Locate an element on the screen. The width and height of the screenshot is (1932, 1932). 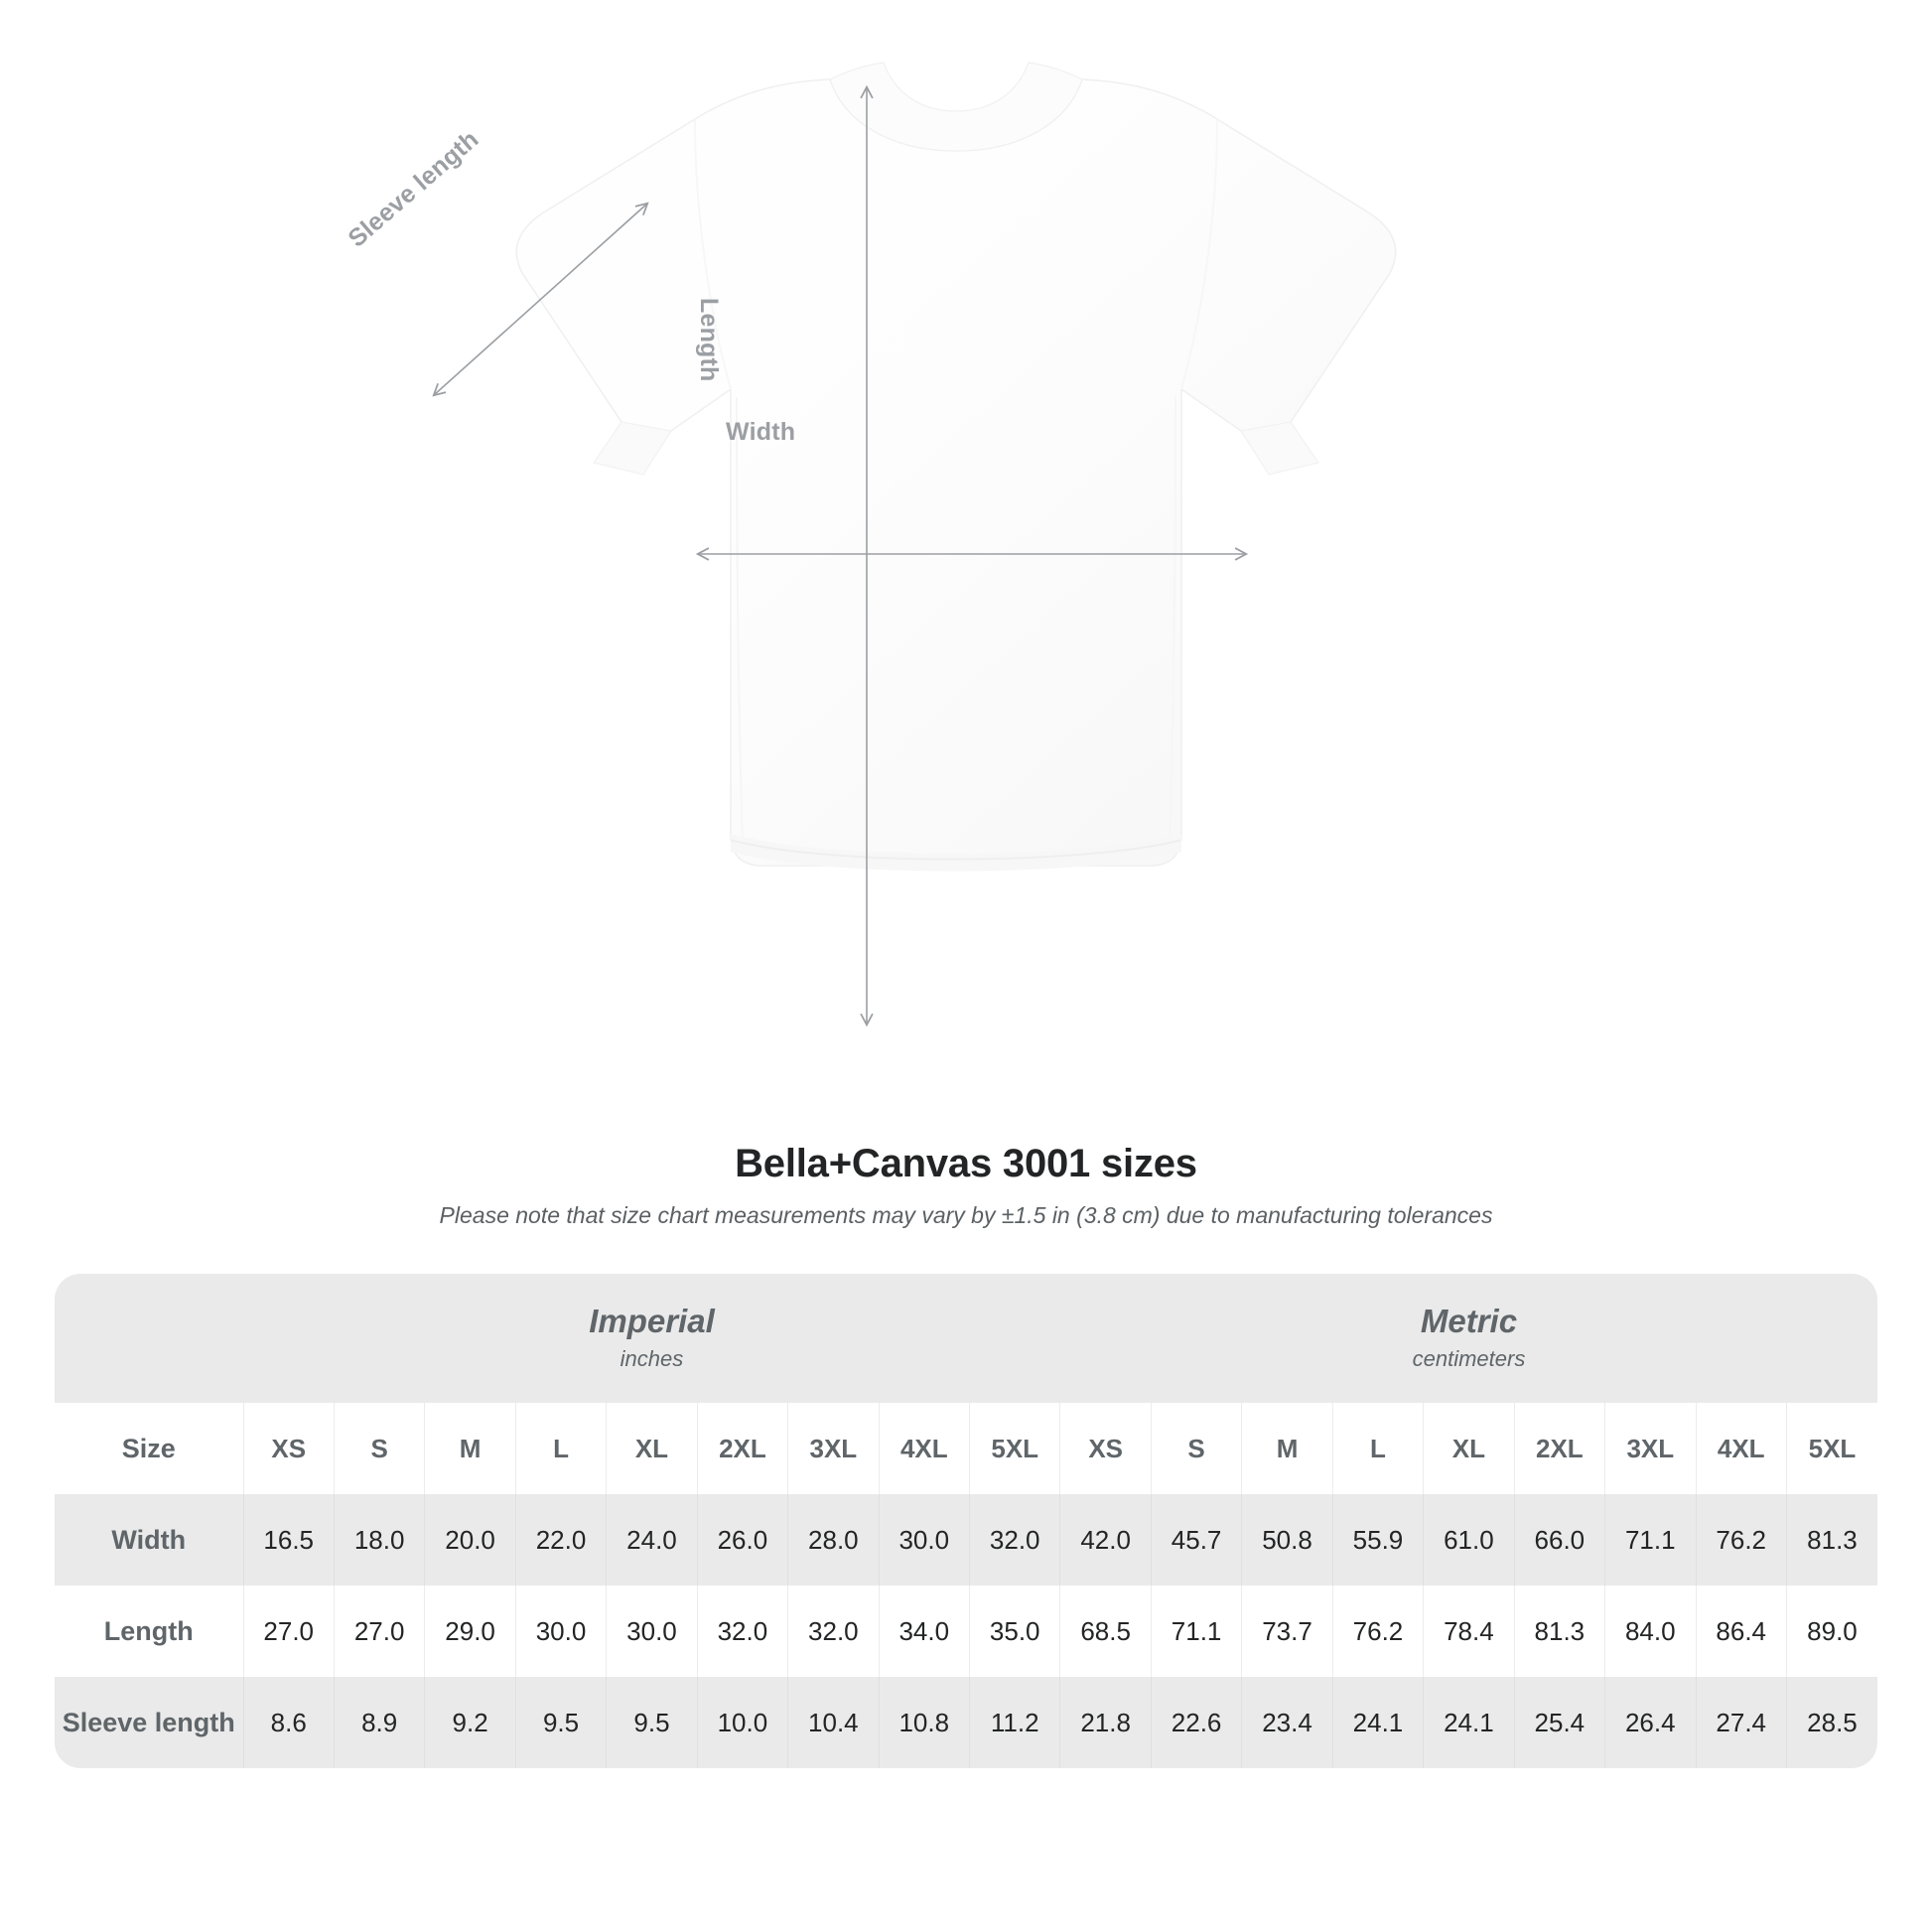
measurement-value-cell: 28.5 is located at coordinates (1831, 1722).